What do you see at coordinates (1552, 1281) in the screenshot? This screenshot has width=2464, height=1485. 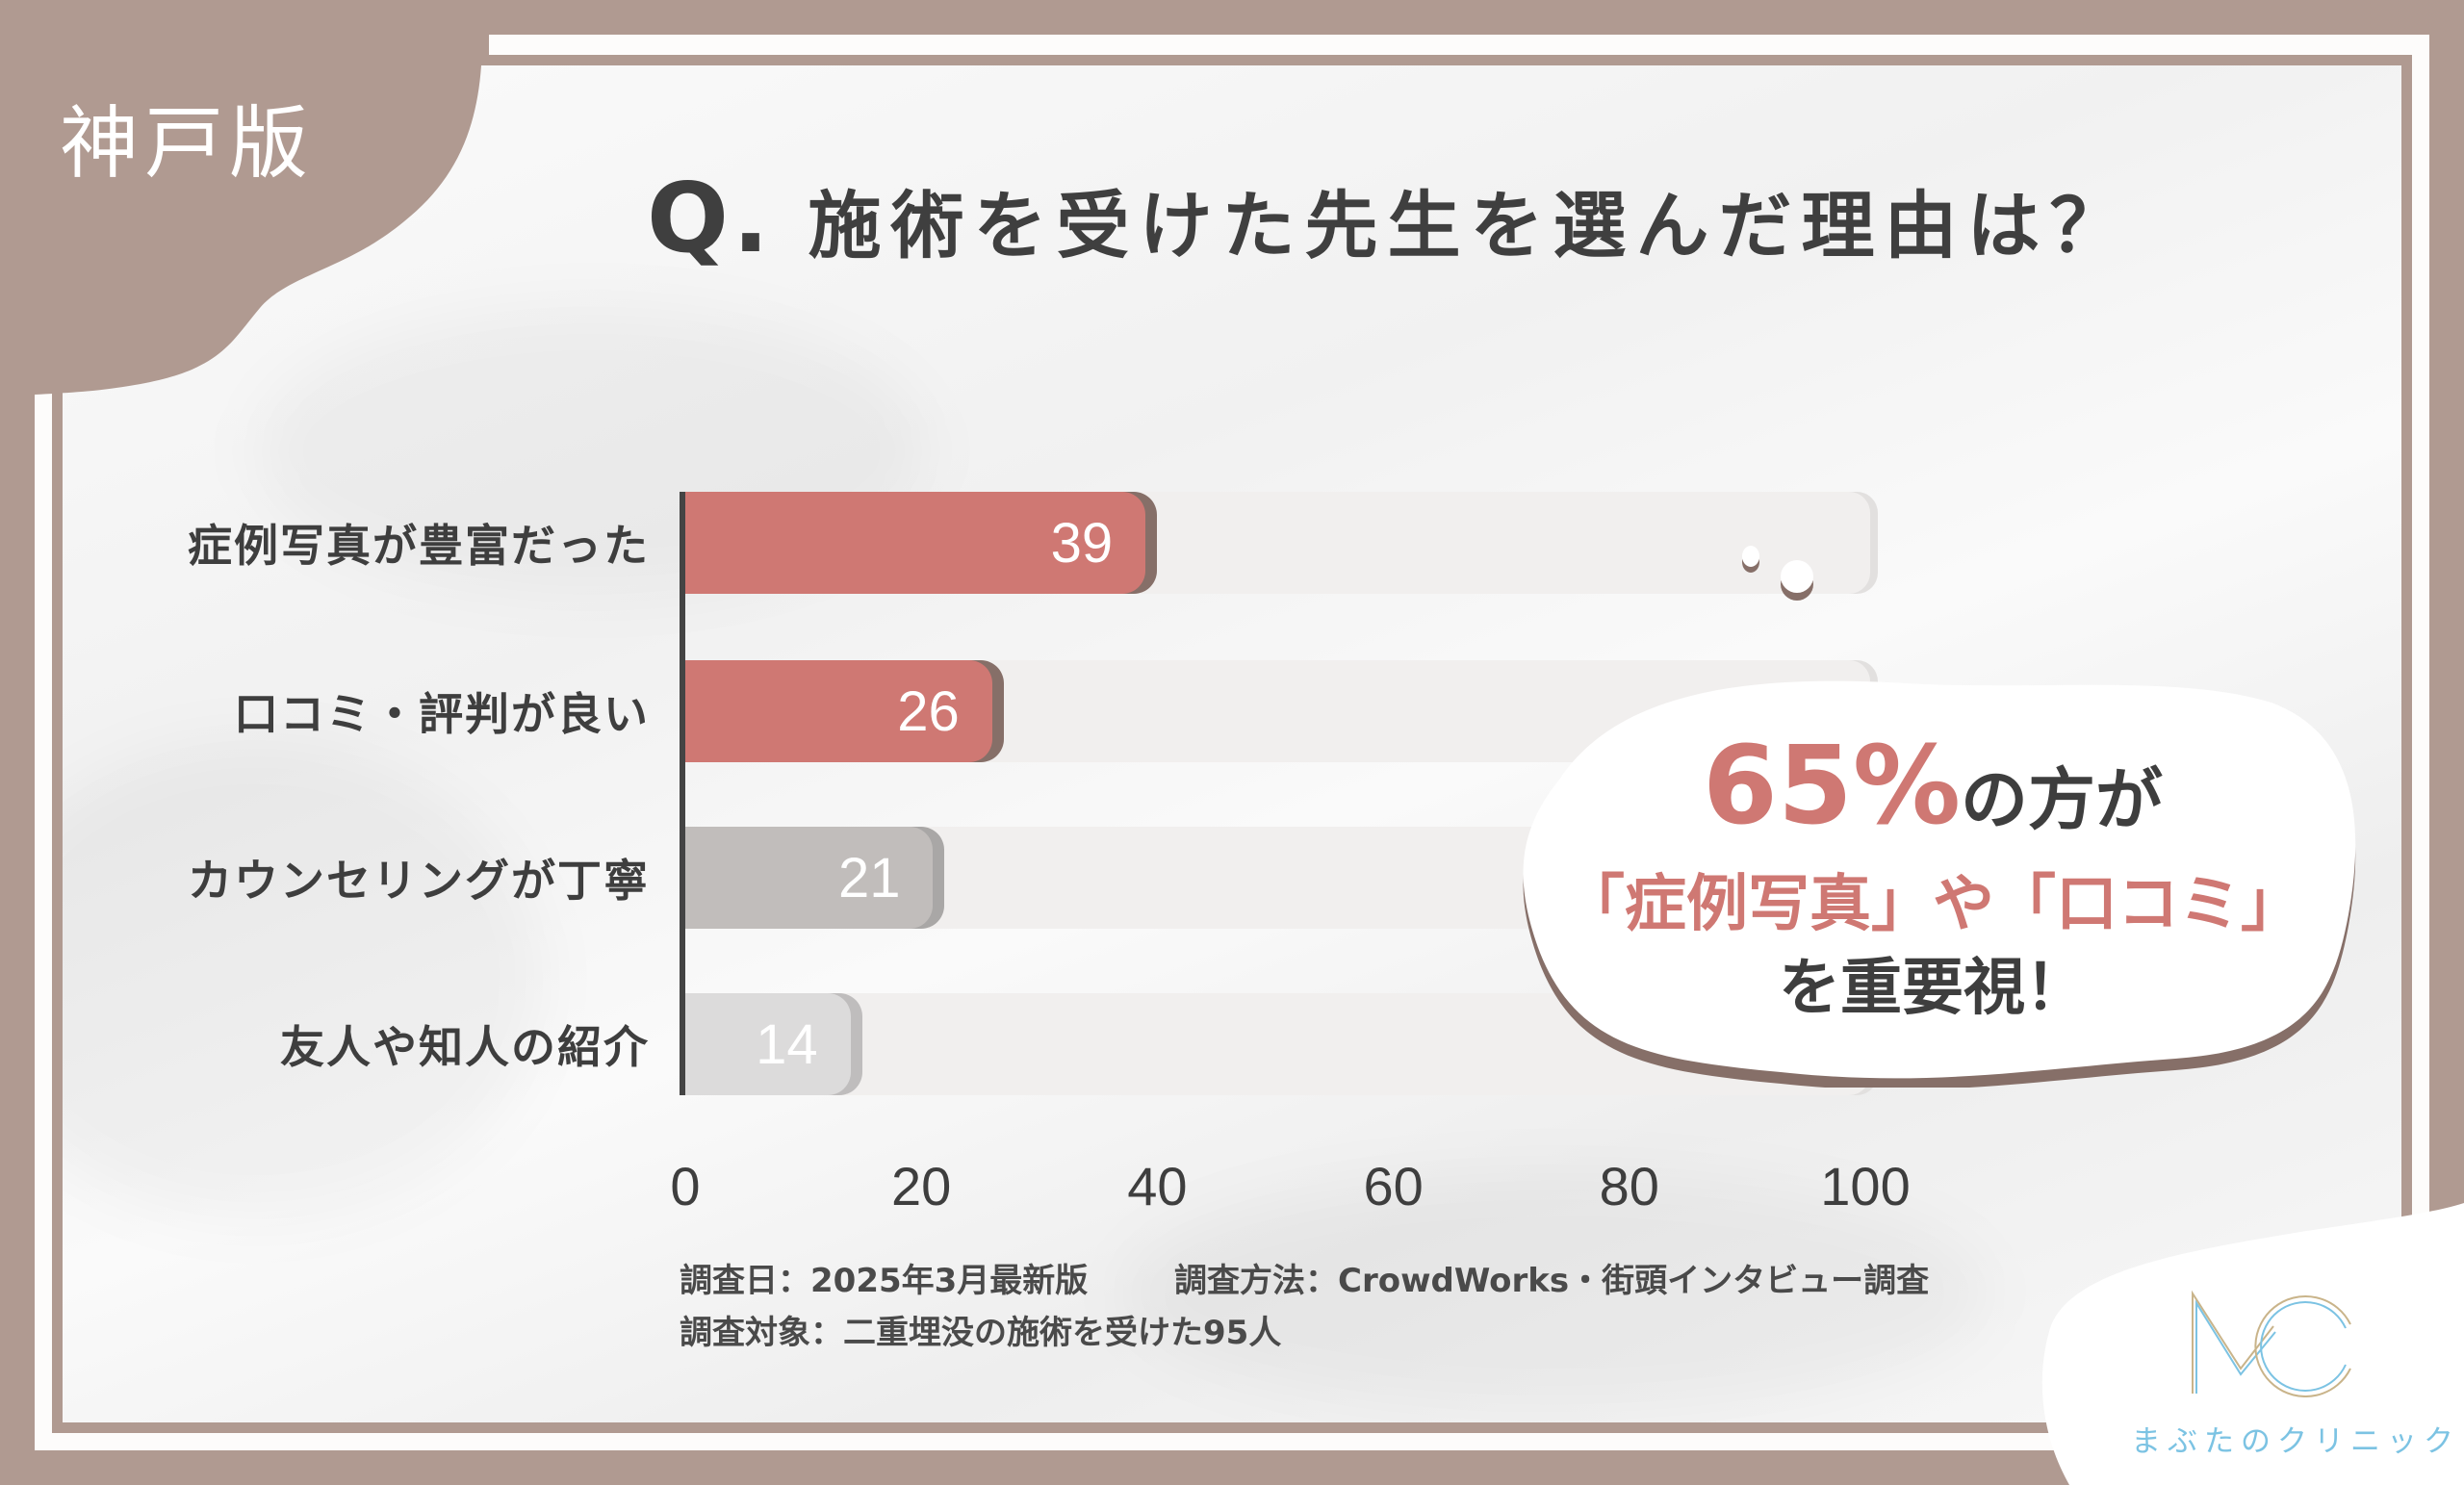 I see `survey-method: 調査方法：CrowdWorks・街頭インタビュー調査` at bounding box center [1552, 1281].